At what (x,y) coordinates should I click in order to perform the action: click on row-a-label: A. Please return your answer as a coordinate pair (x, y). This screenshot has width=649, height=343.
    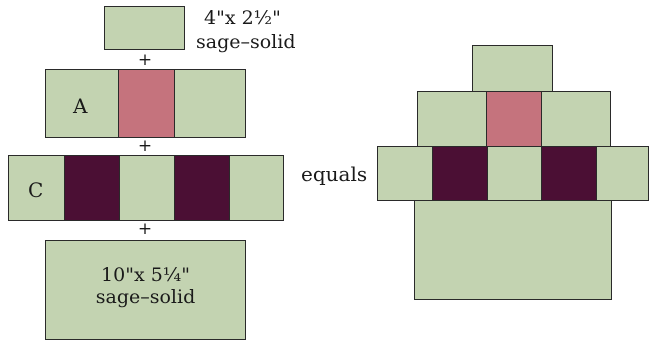
    Looking at the image, I should click on (80, 106).